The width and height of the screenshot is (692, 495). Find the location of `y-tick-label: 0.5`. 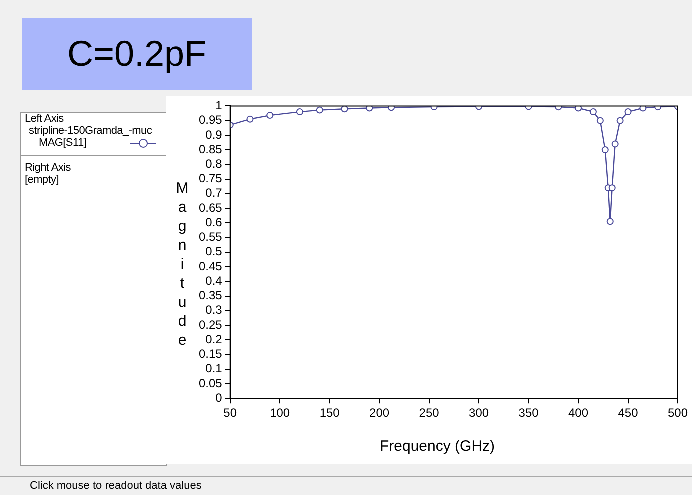

y-tick-label: 0.5 is located at coordinates (214, 251).